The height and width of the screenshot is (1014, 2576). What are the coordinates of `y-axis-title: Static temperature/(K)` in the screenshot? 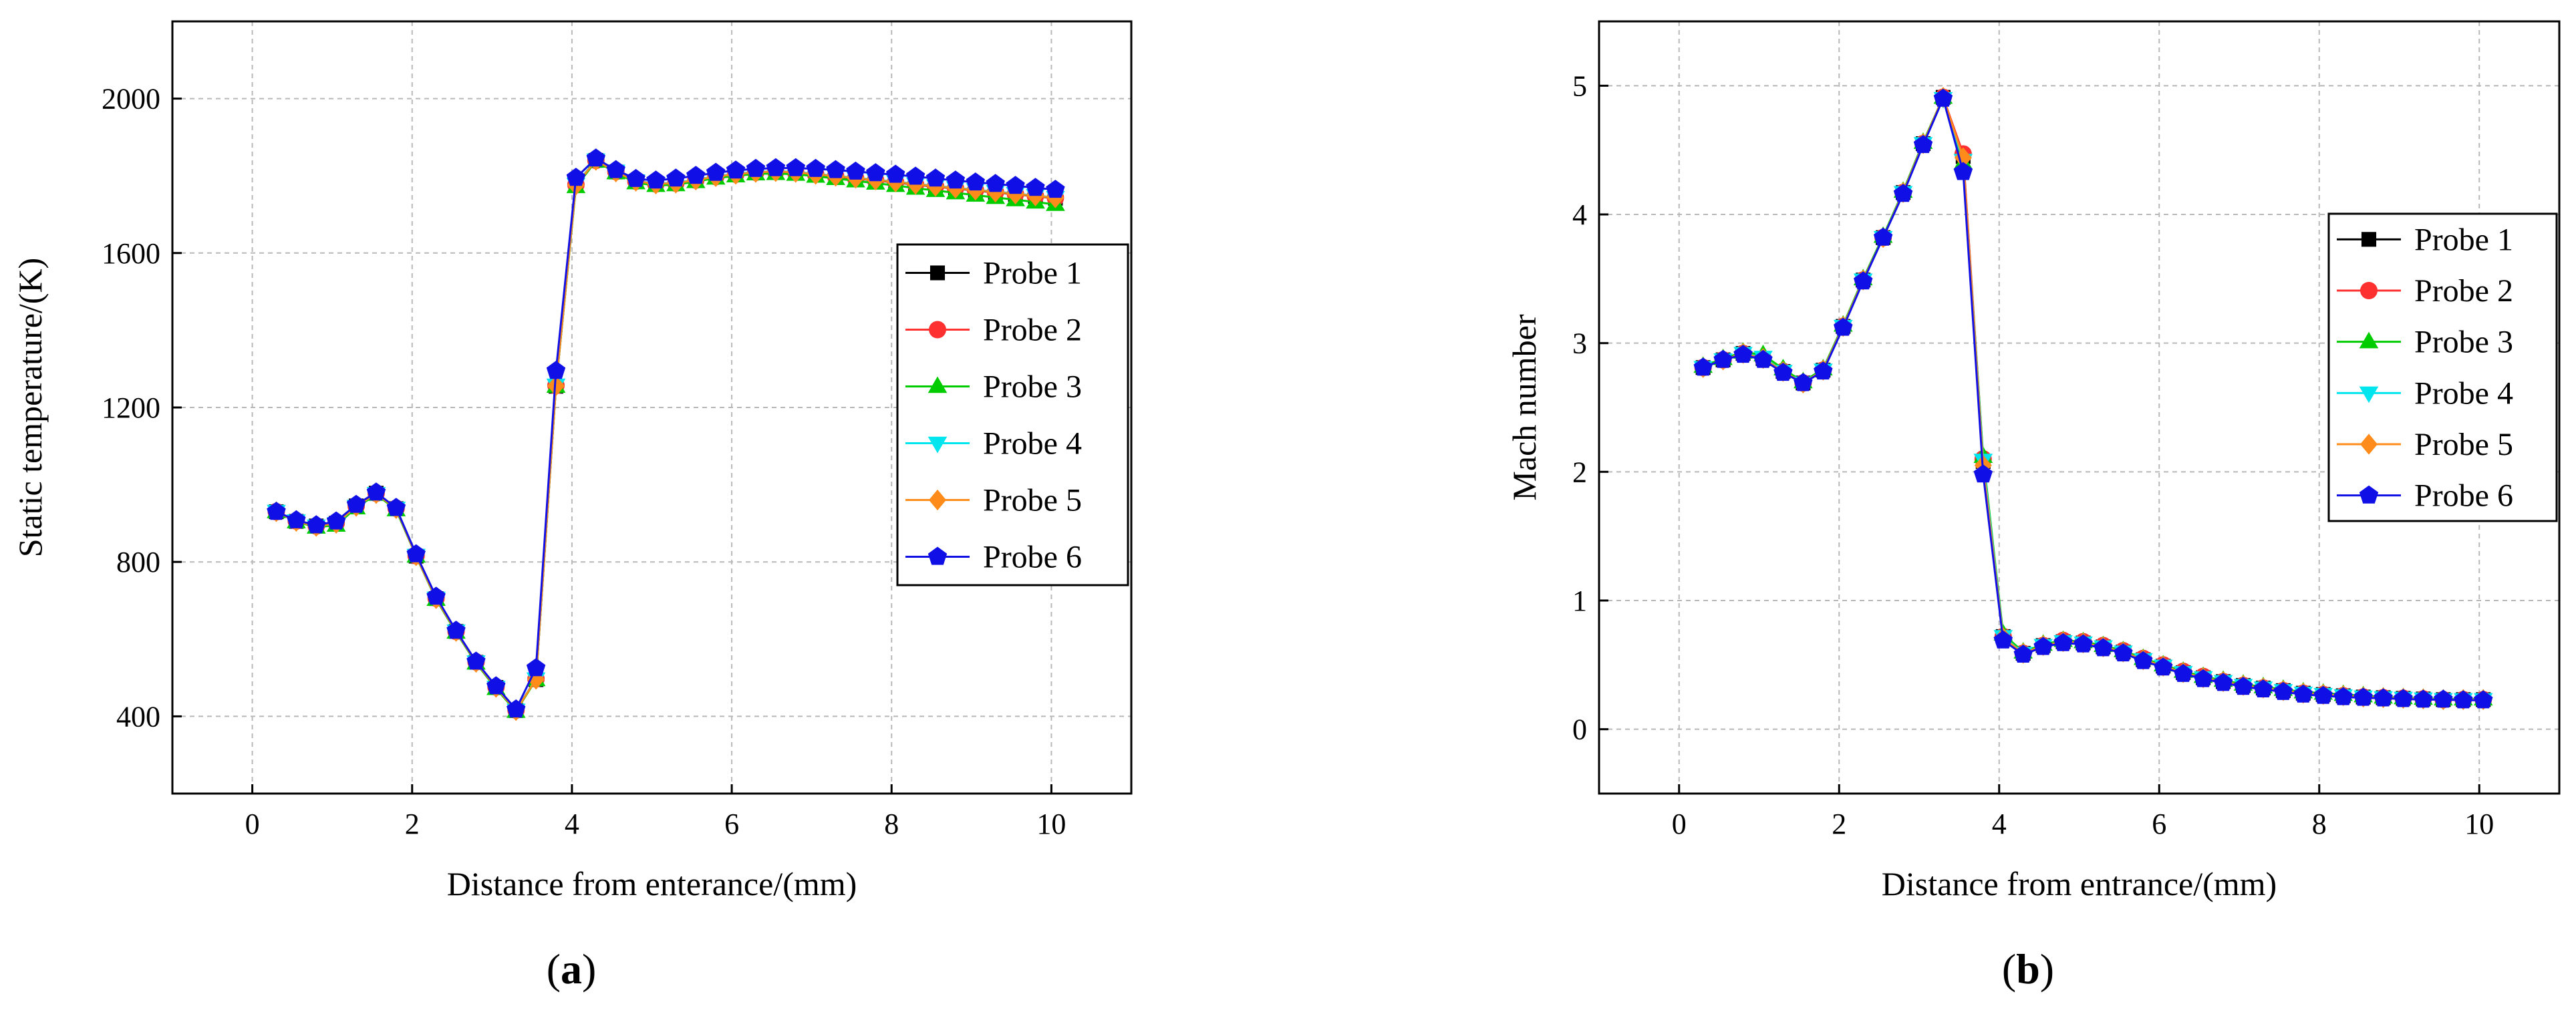 It's located at (30, 408).